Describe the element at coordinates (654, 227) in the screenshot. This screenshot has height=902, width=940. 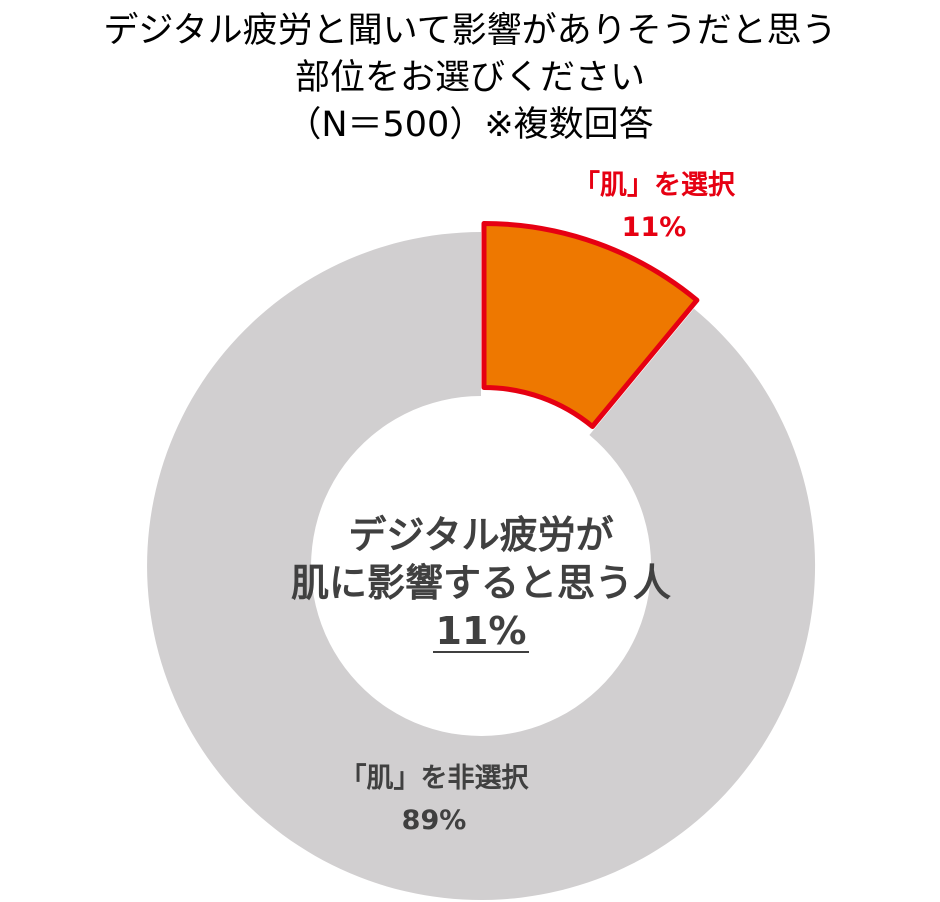
I see `value-label-selected-skin: 11%` at that location.